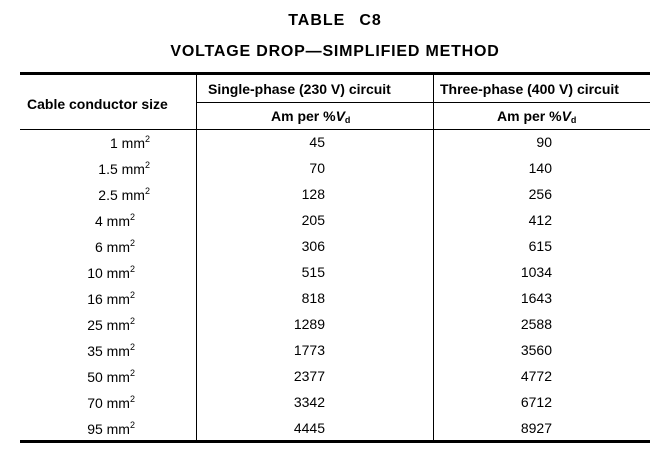 The width and height of the screenshot is (660, 452). What do you see at coordinates (540, 246) in the screenshot?
I see `three-phase-cell: 615` at bounding box center [540, 246].